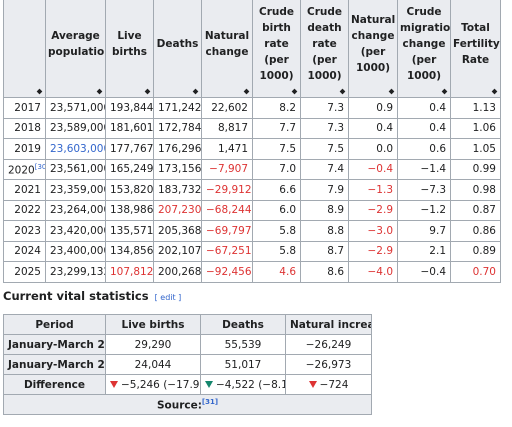 This screenshot has width=512, height=427. What do you see at coordinates (227, 149) in the screenshot?
I see `data-cell: 1,471` at bounding box center [227, 149].